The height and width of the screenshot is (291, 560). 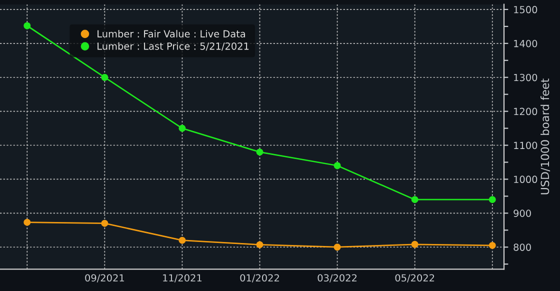 What do you see at coordinates (522, 247) in the screenshot?
I see `y-tick-label: 800` at bounding box center [522, 247].